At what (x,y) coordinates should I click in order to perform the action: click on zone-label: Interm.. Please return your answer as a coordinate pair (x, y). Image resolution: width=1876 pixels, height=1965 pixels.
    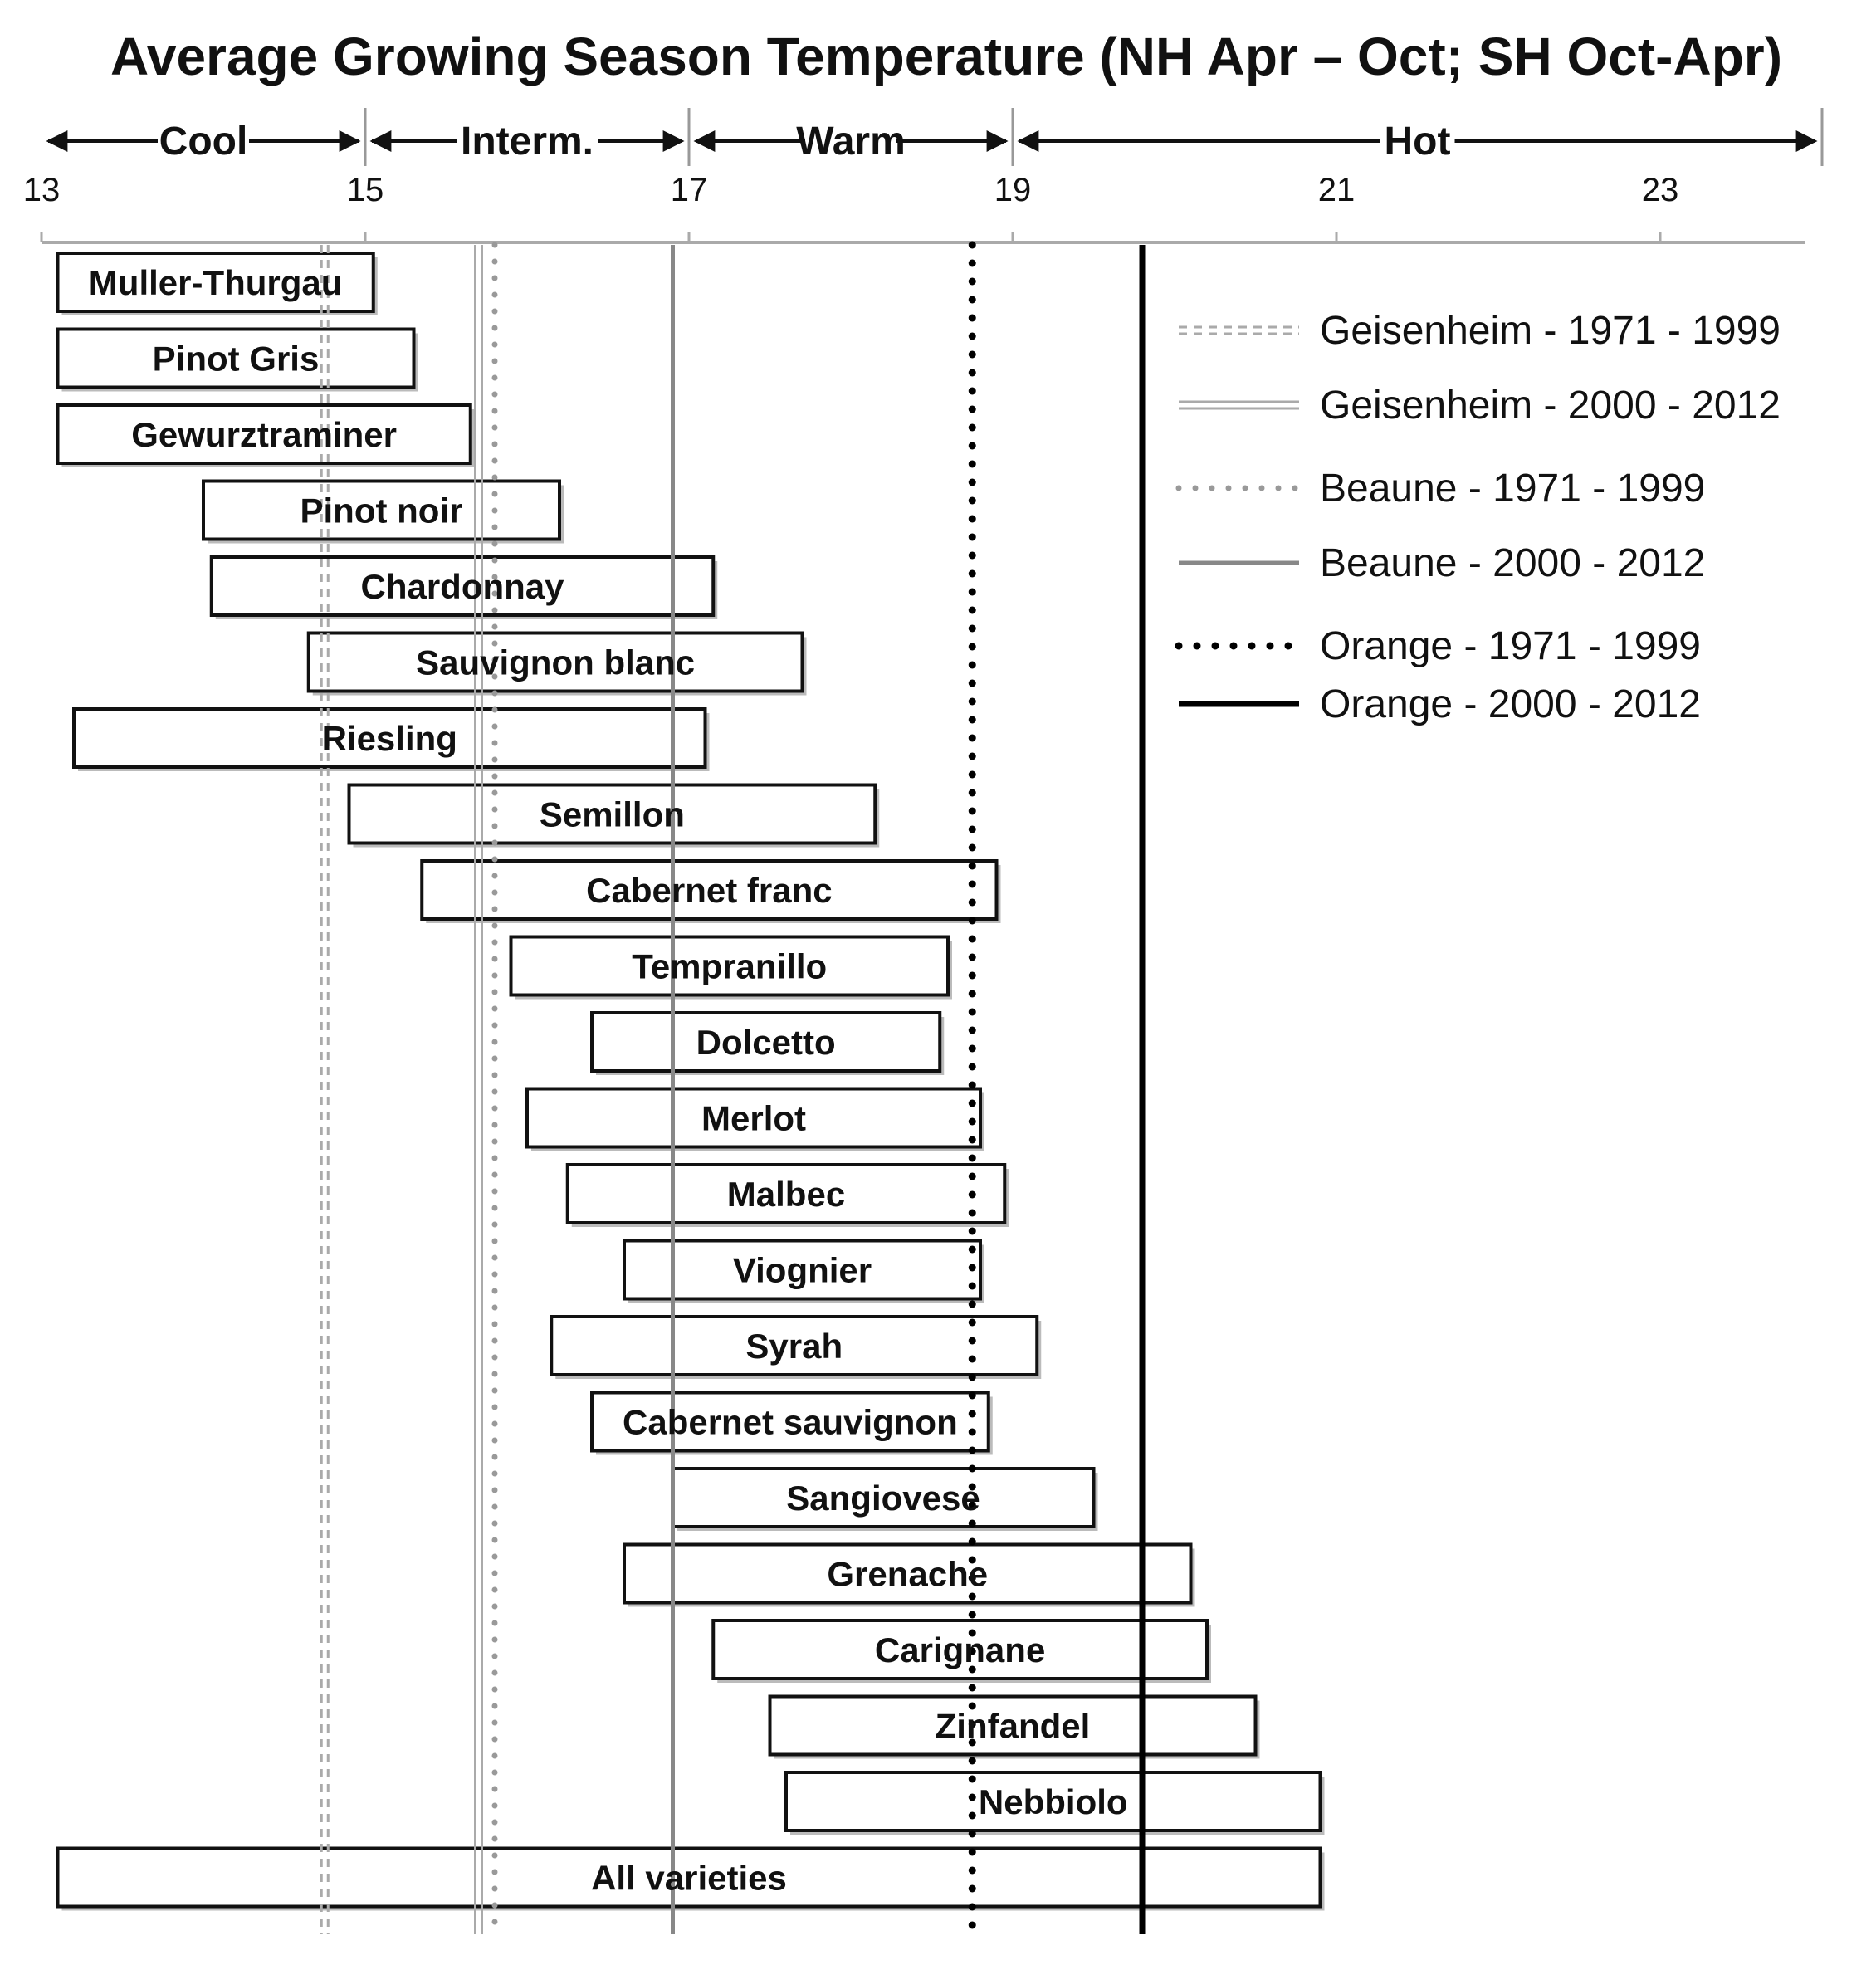
    Looking at the image, I should click on (527, 142).